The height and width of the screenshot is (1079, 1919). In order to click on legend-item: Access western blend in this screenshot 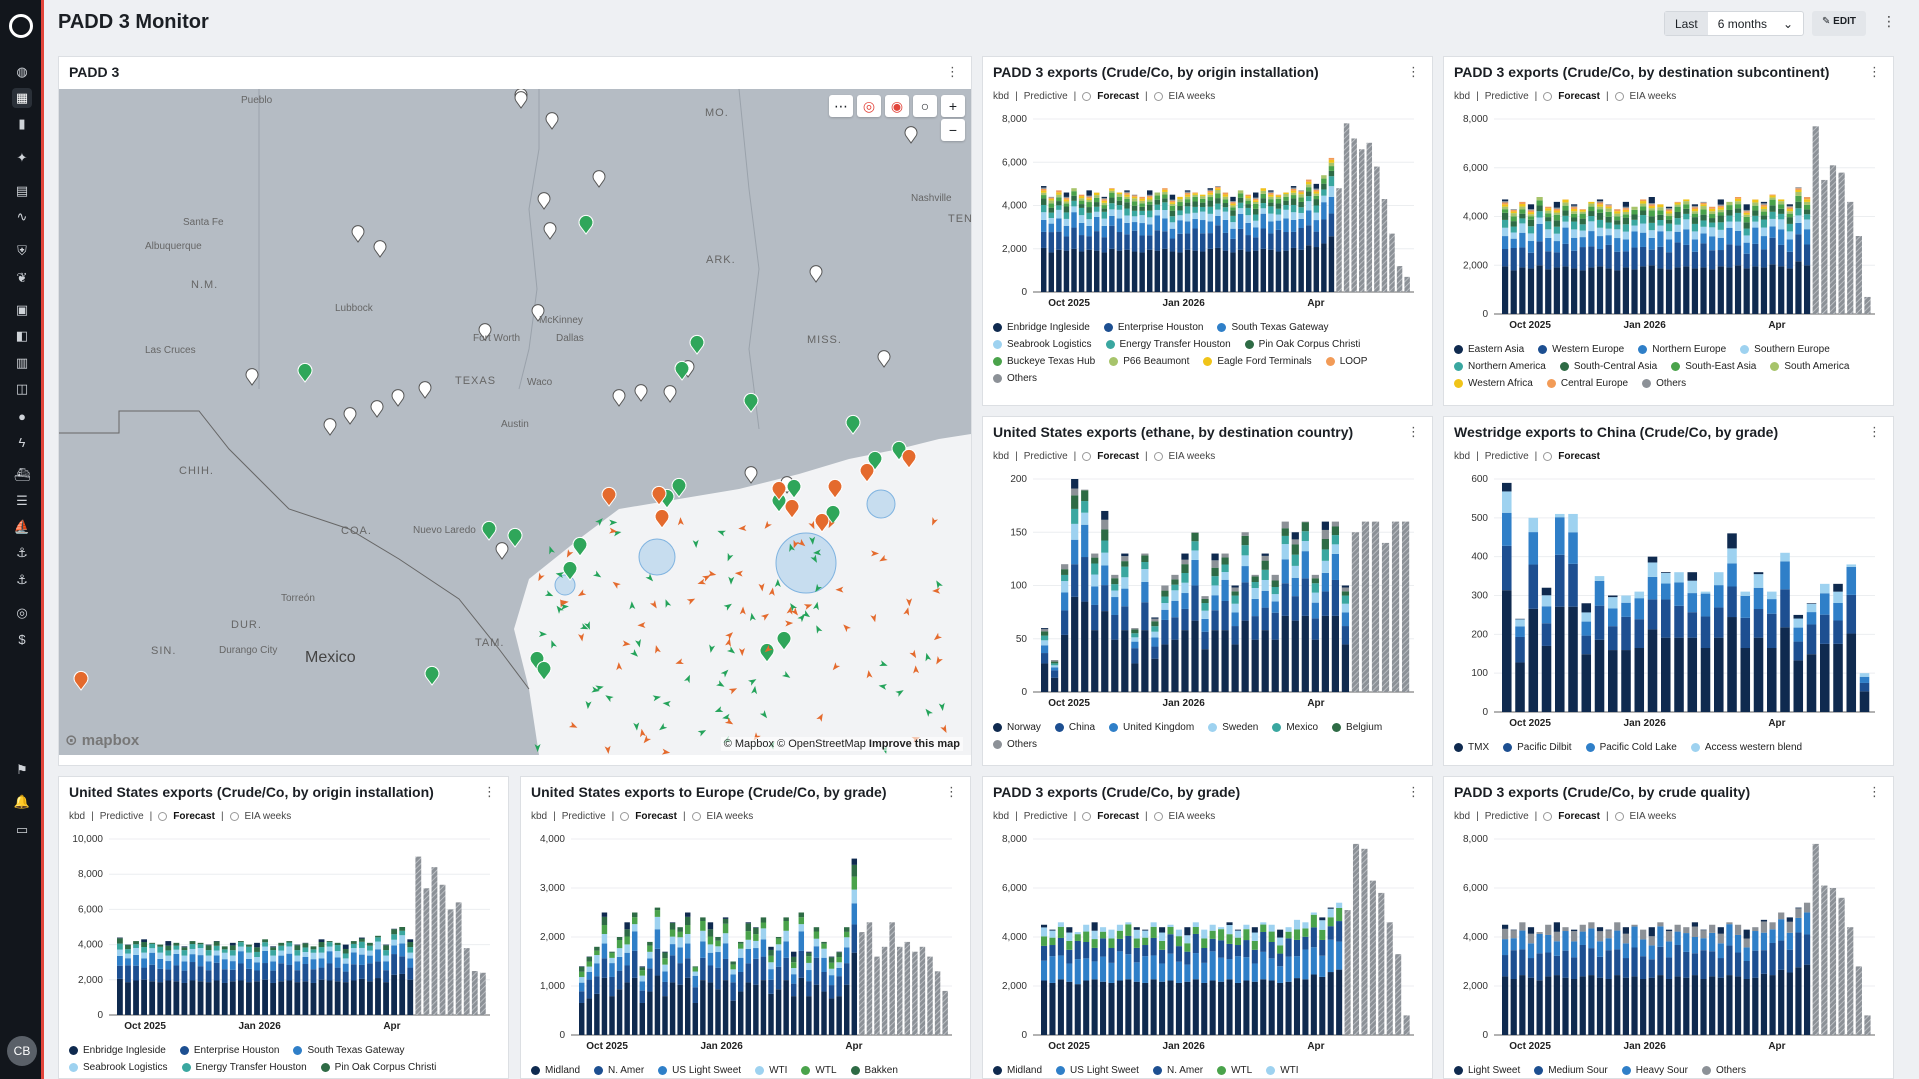, I will do `click(1746, 747)`.